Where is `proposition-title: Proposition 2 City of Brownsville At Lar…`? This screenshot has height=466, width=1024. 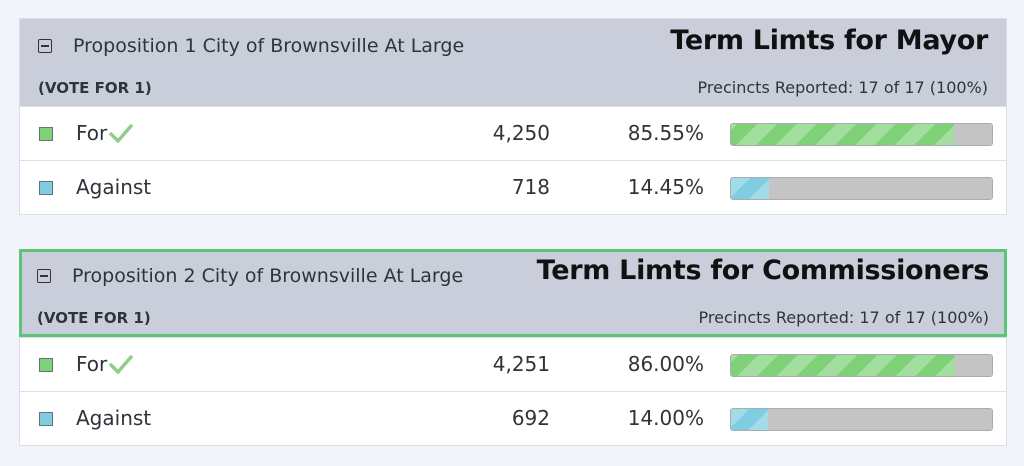 proposition-title: Proposition 2 City of Brownsville At Lar… is located at coordinates (268, 276).